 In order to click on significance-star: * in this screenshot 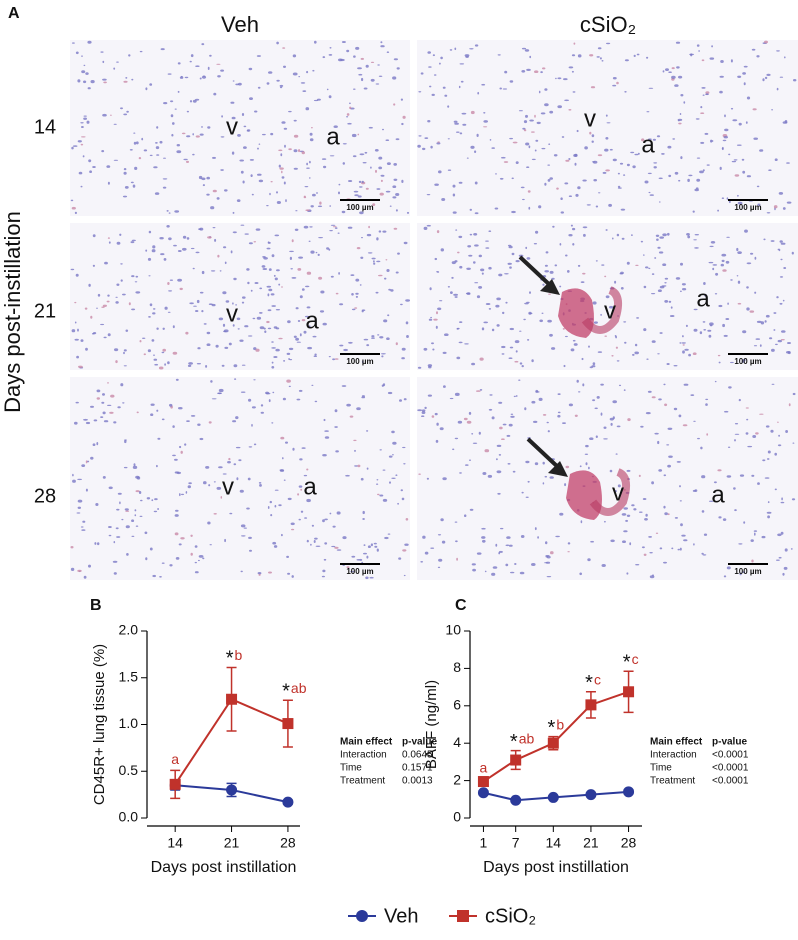, I will do `click(286, 691)`.